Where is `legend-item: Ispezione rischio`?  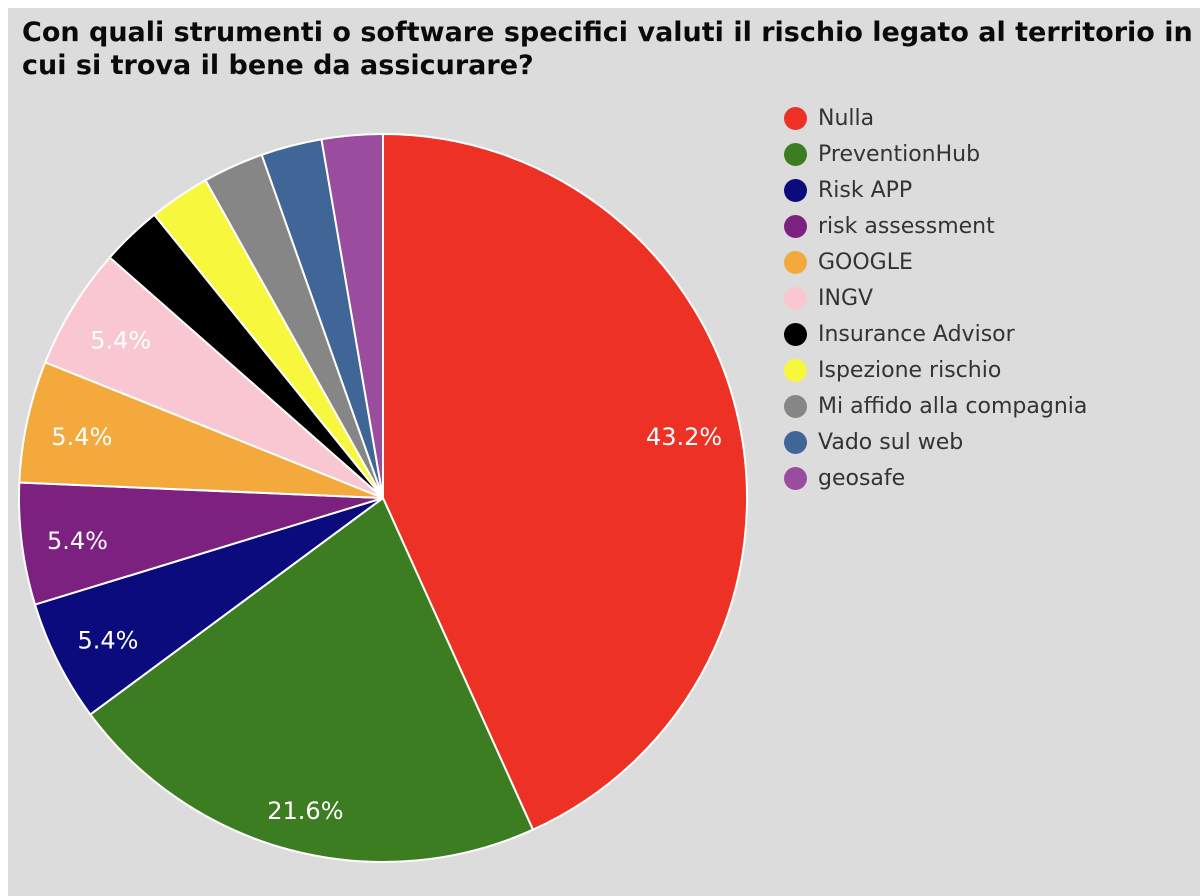
legend-item: Ispezione rischio is located at coordinates (935, 370).